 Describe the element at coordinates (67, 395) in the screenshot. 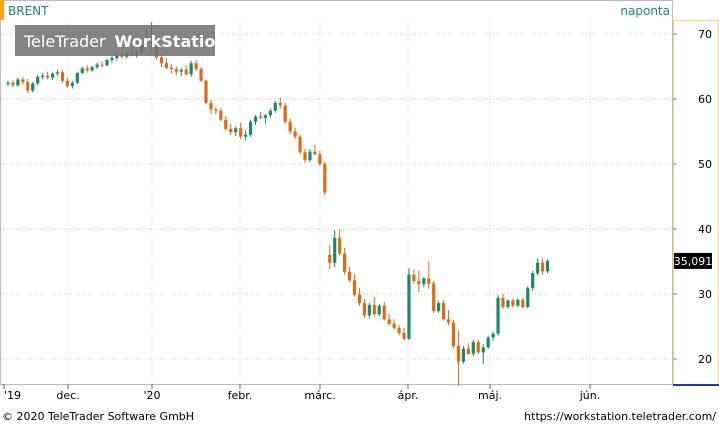

I see `x-tick-label: dec.` at that location.